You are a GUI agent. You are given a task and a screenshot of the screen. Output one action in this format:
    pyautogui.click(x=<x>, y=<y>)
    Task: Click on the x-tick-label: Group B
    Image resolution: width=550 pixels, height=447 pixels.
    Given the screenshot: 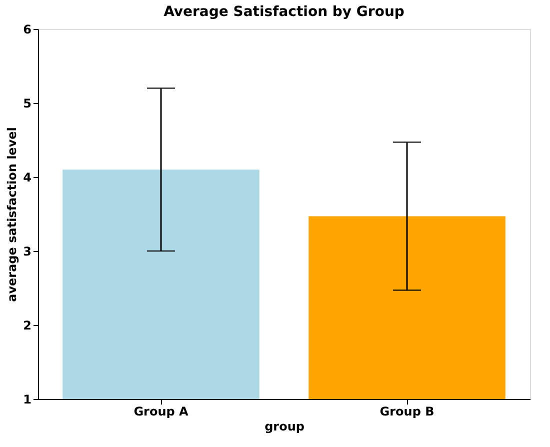 What is the action you would take?
    pyautogui.click(x=407, y=411)
    